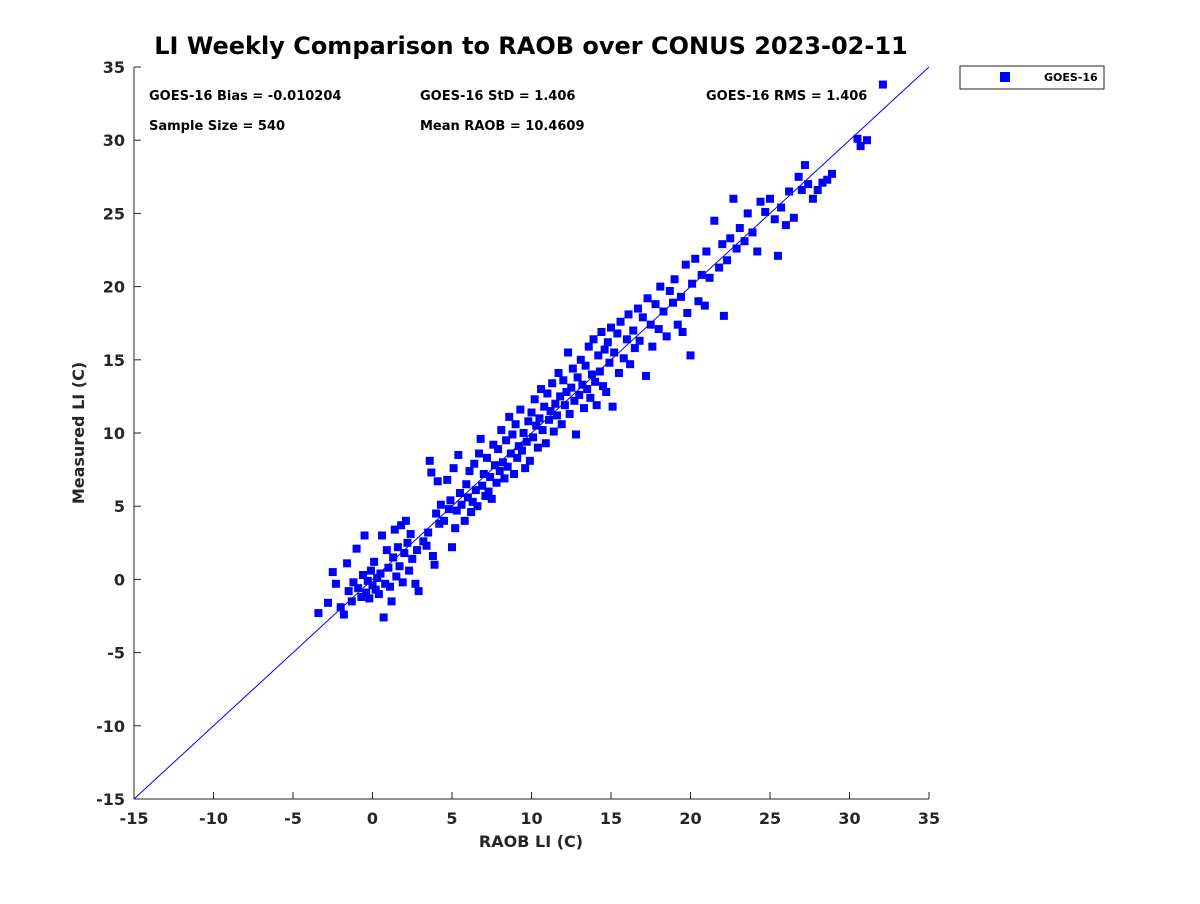 The image size is (1200, 904). I want to click on x-tick-label: 25, so click(770, 818).